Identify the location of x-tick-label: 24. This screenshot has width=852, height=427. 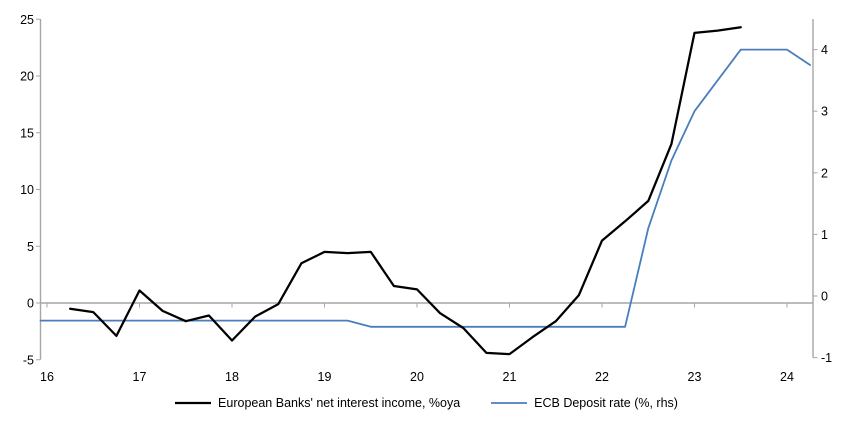
(787, 377).